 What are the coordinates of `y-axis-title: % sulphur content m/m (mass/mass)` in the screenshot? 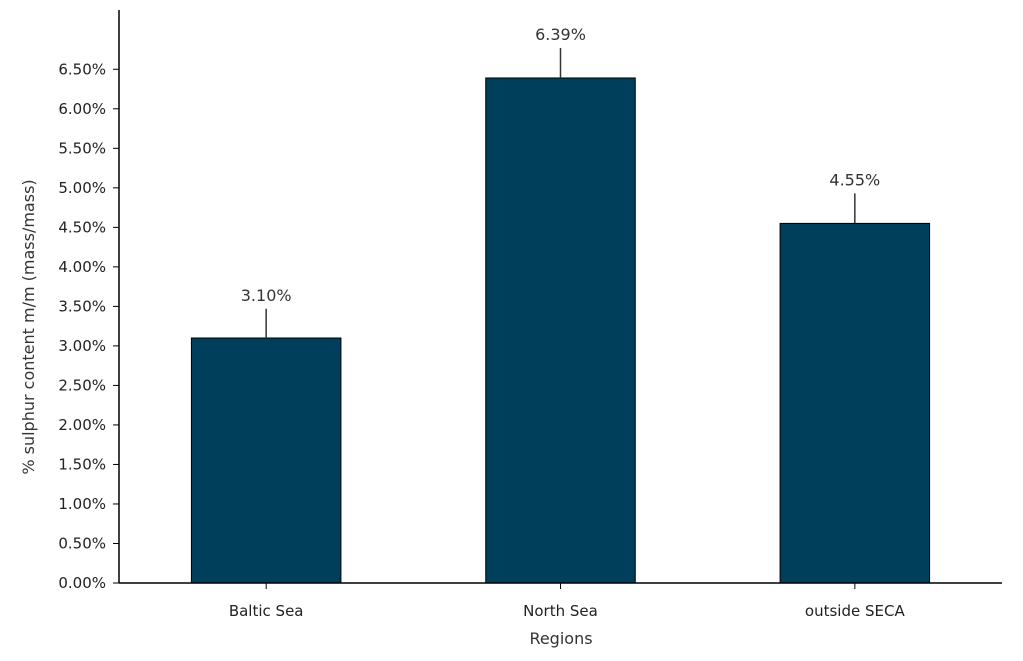 It's located at (28, 326).